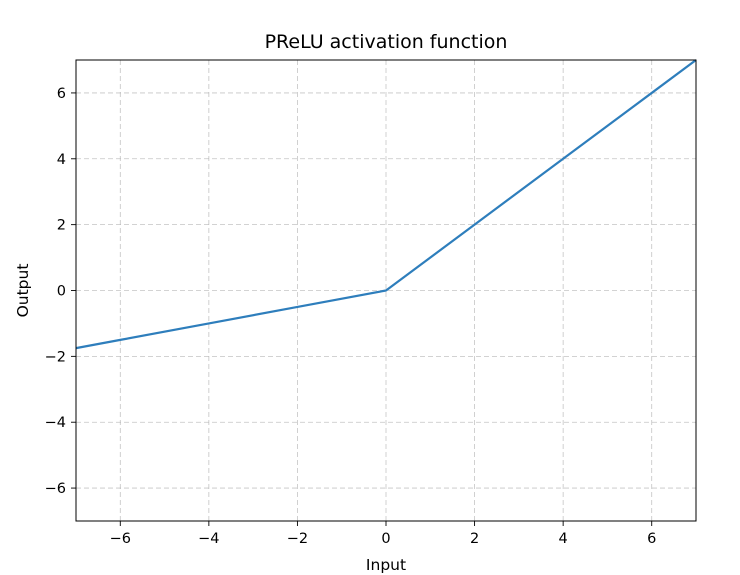 The image size is (740, 575). Describe the element at coordinates (55, 357) in the screenshot. I see `y-tick-label: −2` at that location.